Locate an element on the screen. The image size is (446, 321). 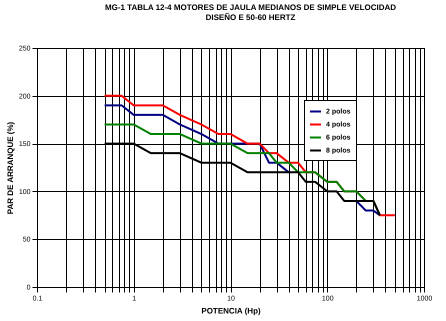
chart-title: MG-1 TABLA 12-4 MOTORES DE JAULA MEDIANOS DE SIMPLE VELOCIDAD is located at coordinates (250, 7).